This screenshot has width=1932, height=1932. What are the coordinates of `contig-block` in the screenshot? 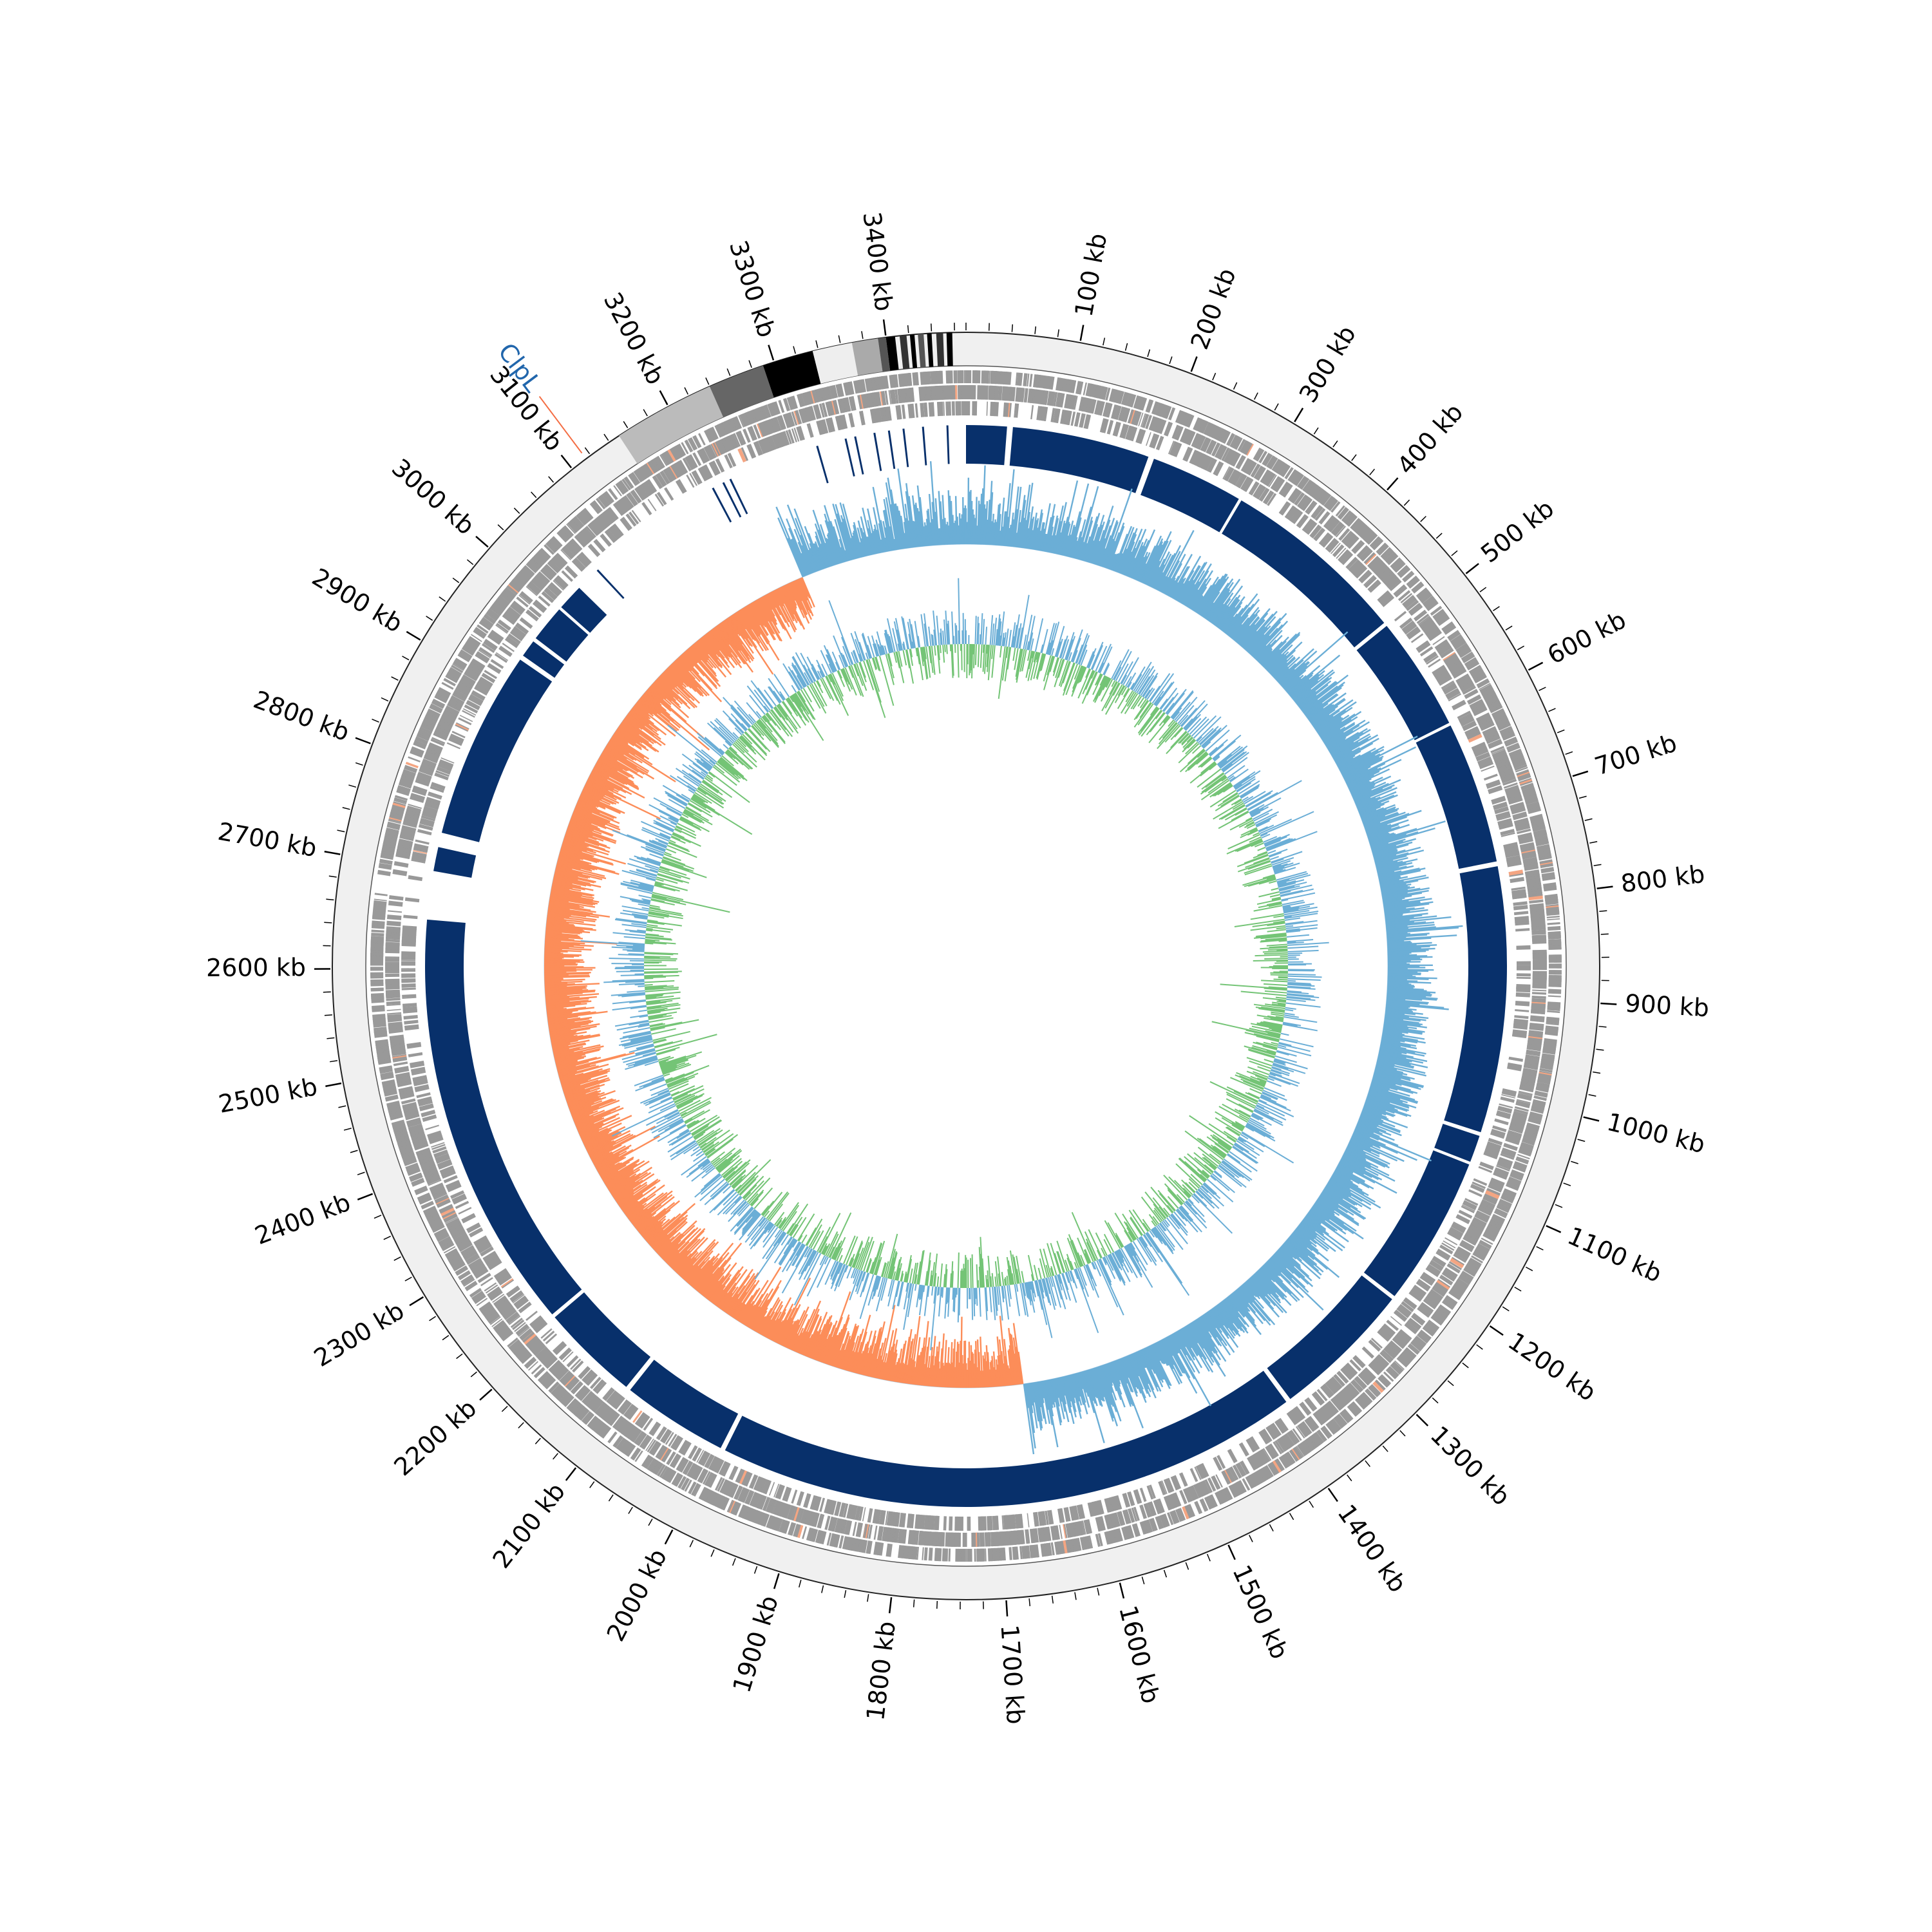 It's located at (835, 364).